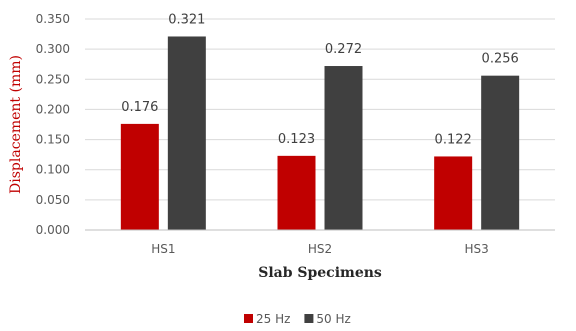 The width and height of the screenshot is (576, 331). I want to click on y-tick-label: 0.150, so click(53, 140).